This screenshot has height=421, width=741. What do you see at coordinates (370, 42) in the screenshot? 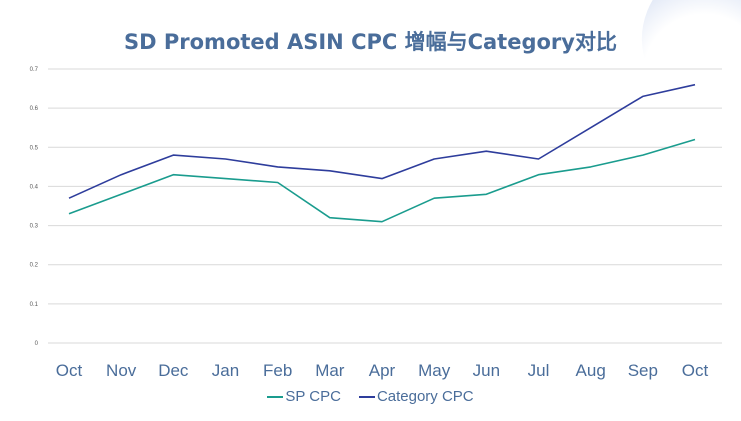
I see `chart-title: SD Promoted ASIN CPC 增幅与Category对比` at bounding box center [370, 42].